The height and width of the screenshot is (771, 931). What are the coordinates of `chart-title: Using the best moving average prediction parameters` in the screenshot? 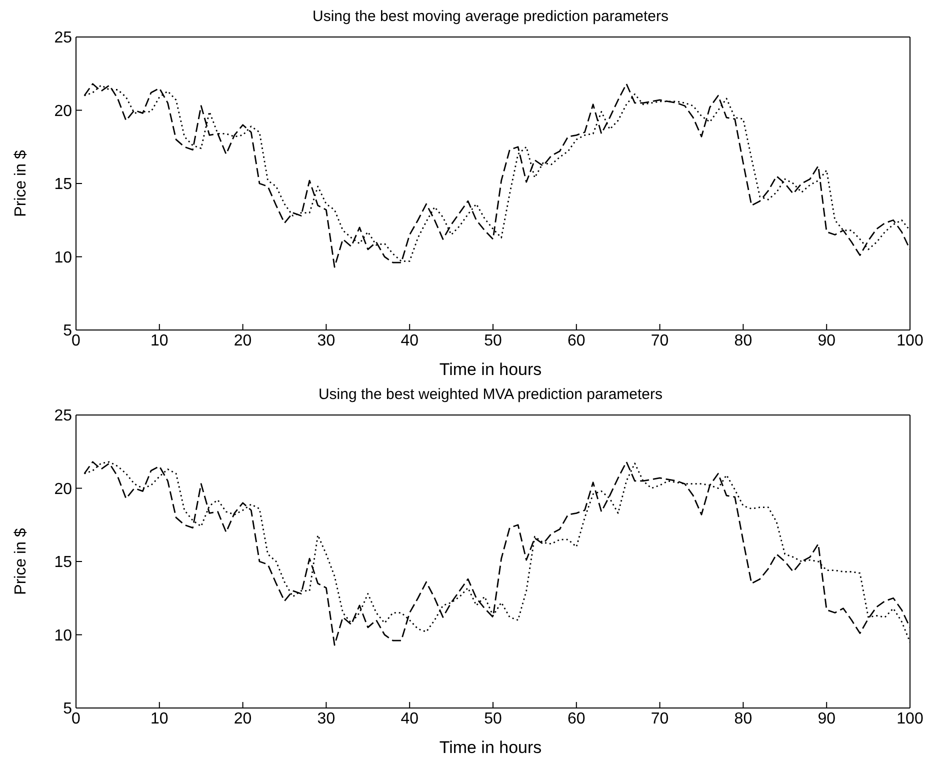 It's located at (490, 17).